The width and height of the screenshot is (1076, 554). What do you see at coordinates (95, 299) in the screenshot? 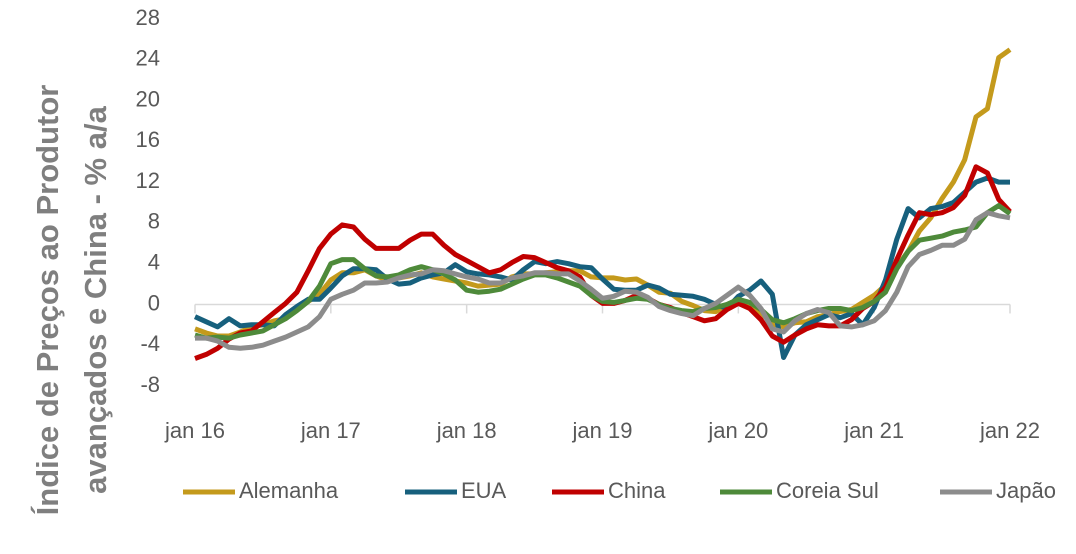
I see `y-axis-label: avançados e China - % a/a` at bounding box center [95, 299].